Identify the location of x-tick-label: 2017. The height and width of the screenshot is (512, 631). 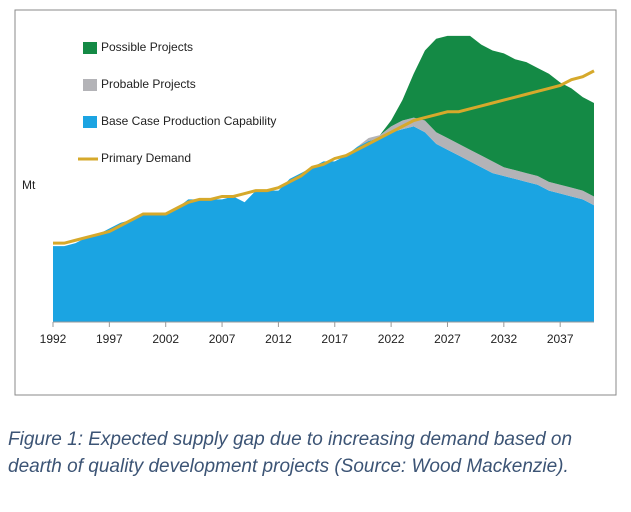
(334, 339).